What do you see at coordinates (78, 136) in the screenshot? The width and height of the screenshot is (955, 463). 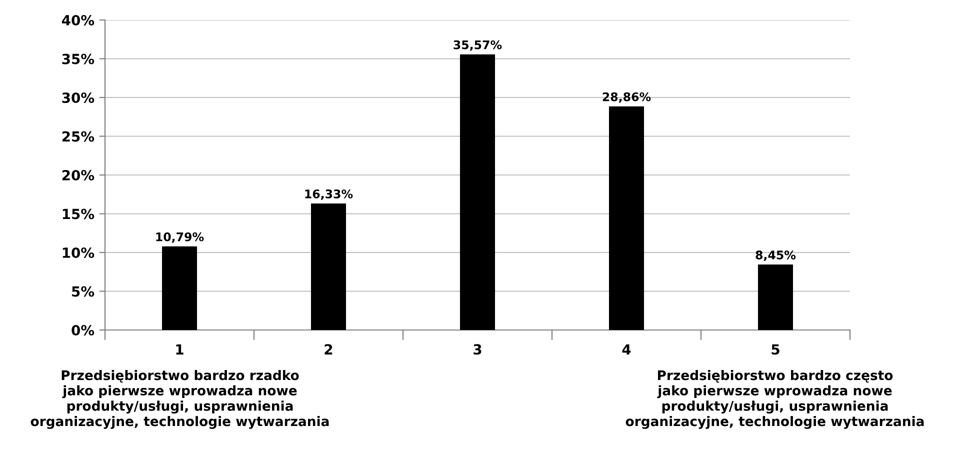 I see `y-tick-label: 25%` at bounding box center [78, 136].